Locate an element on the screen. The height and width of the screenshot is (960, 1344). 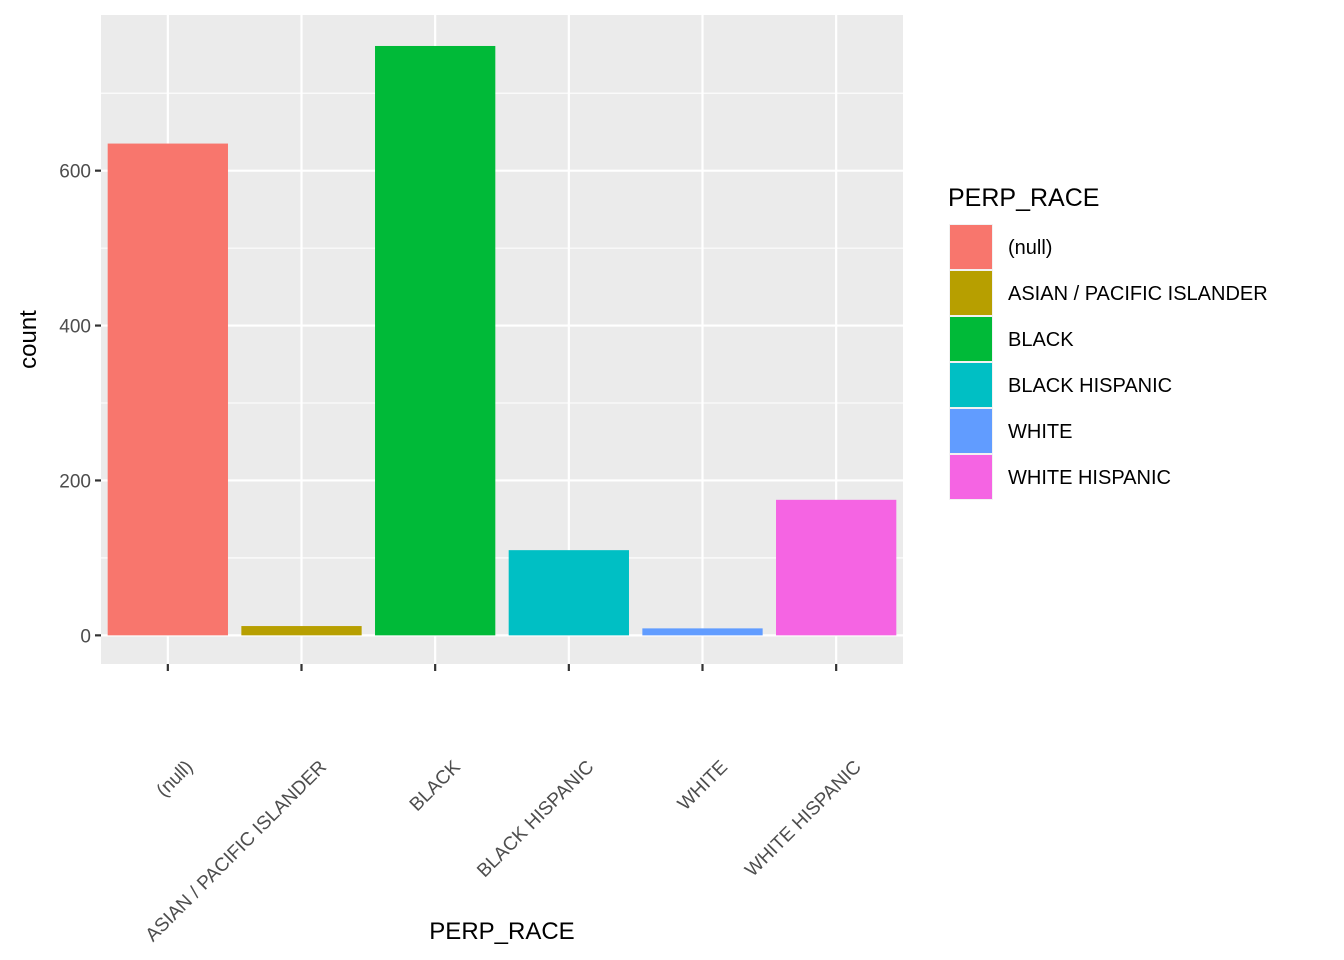
legend-entry-label: ASIAN / PACIFIC ISLANDER is located at coordinates (1138, 294).